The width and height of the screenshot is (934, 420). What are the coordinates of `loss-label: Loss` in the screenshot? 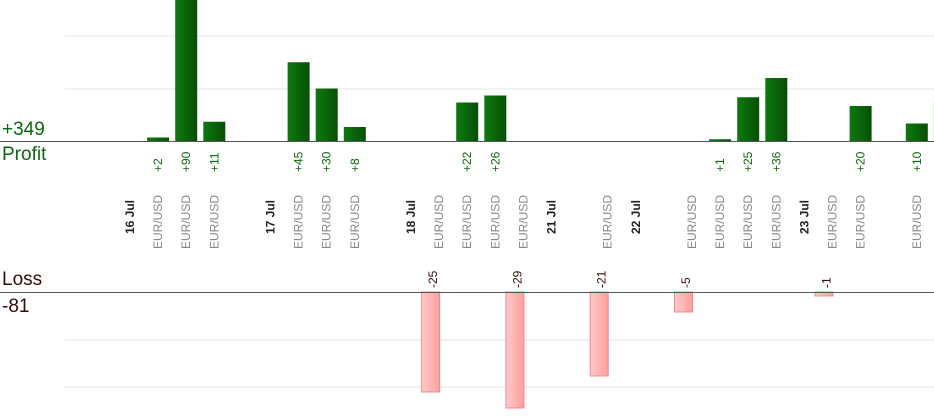 It's located at (22, 280).